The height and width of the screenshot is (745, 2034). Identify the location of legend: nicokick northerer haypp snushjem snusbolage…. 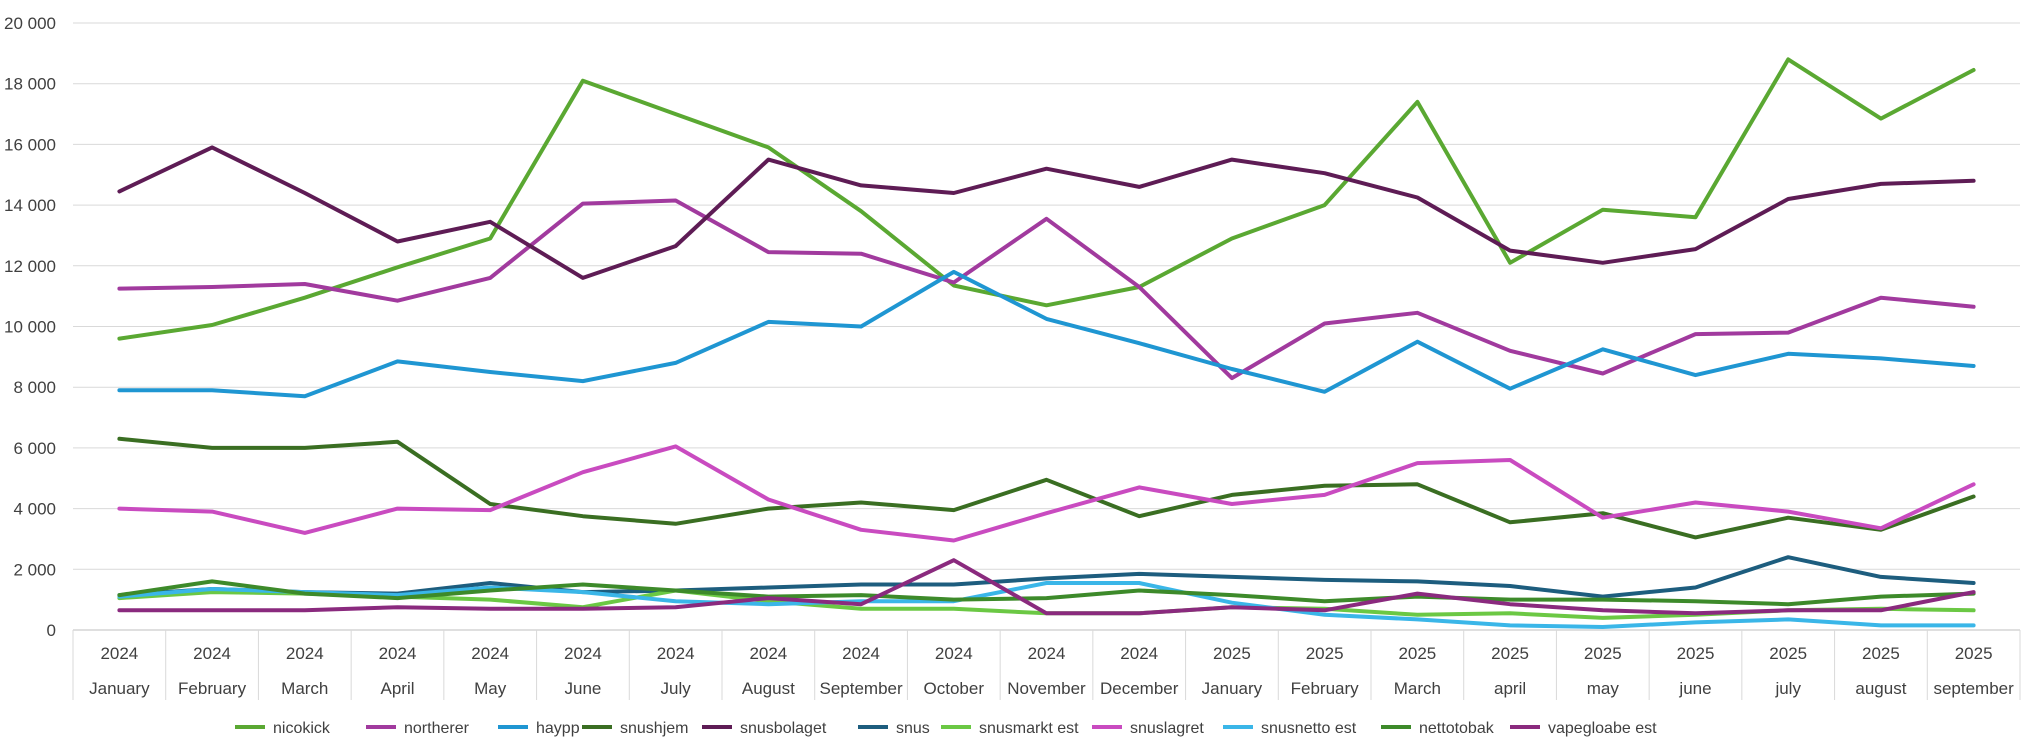
(946, 728).